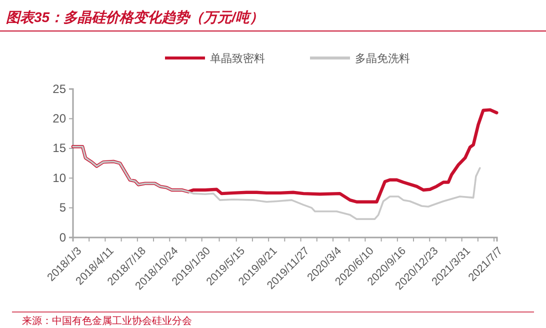 This screenshot has width=546, height=328. Describe the element at coordinates (382, 58) in the screenshot. I see `legend-label: 多晶免洗料` at that location.